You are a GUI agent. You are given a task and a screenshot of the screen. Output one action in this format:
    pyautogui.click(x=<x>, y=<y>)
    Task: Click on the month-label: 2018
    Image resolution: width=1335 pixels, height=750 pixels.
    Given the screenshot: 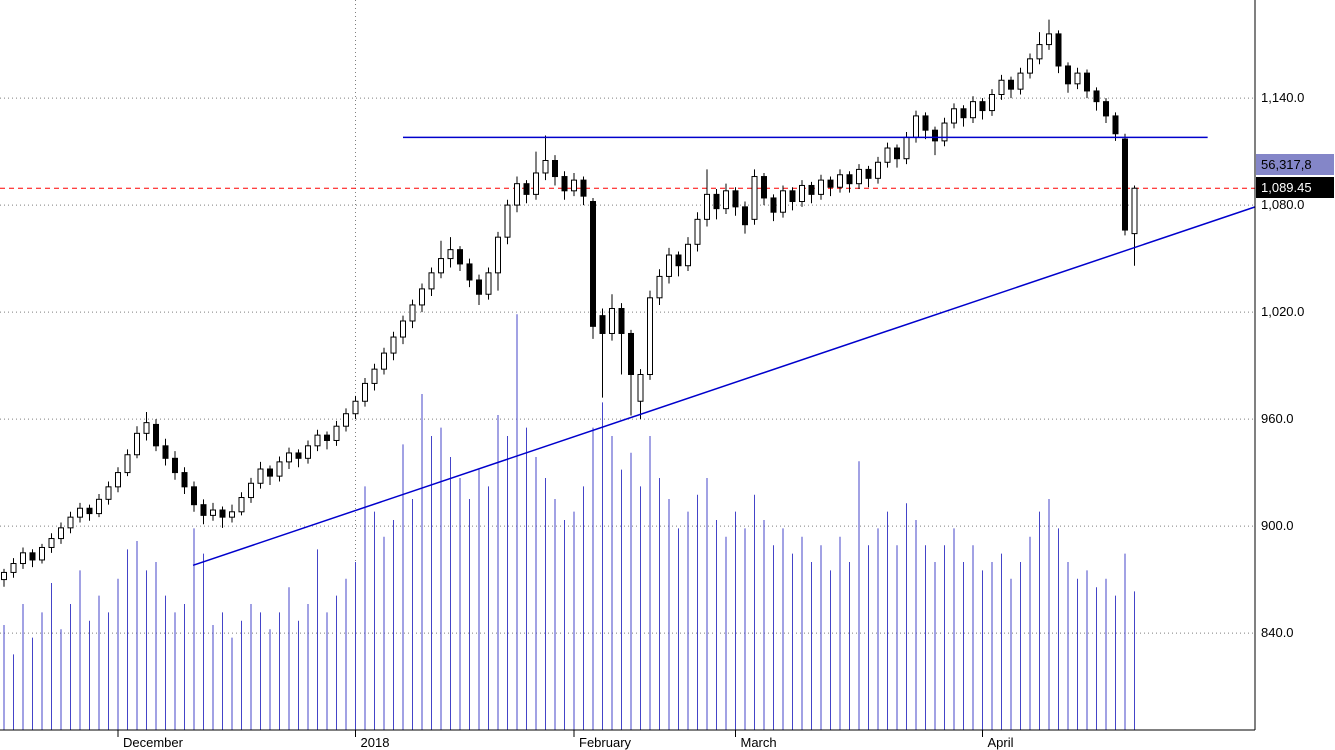 What is the action you would take?
    pyautogui.click(x=375, y=742)
    